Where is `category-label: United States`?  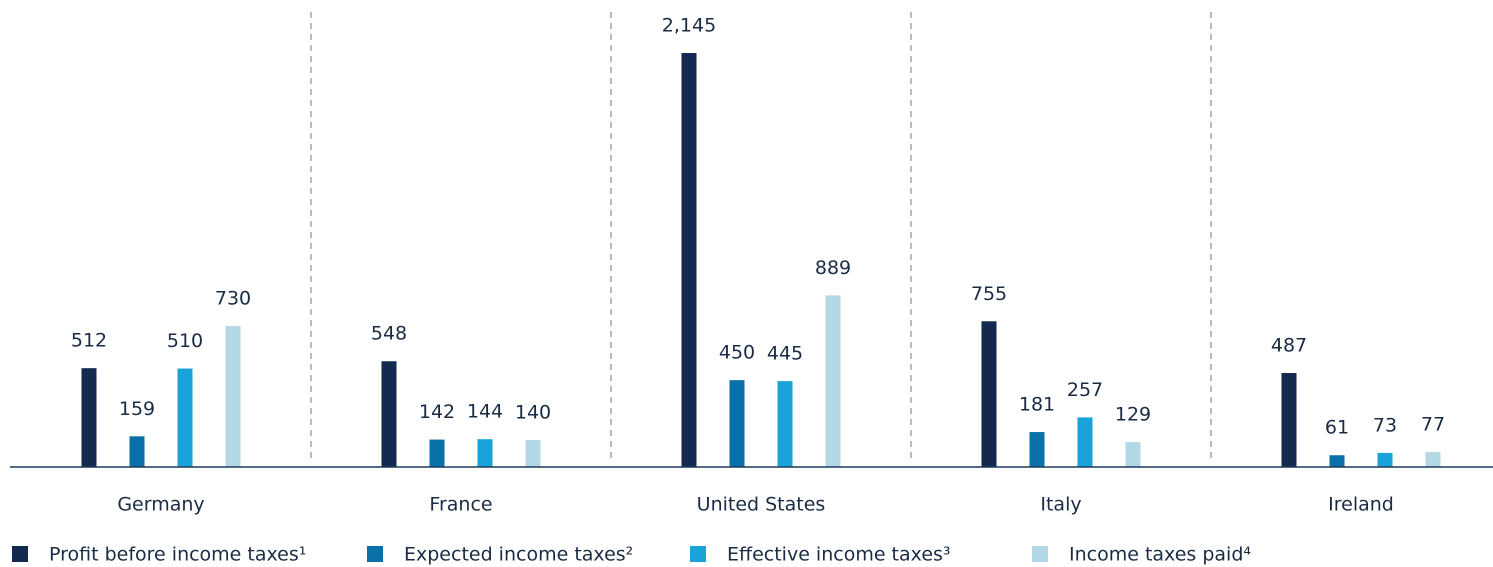
category-label: United States is located at coordinates (761, 505).